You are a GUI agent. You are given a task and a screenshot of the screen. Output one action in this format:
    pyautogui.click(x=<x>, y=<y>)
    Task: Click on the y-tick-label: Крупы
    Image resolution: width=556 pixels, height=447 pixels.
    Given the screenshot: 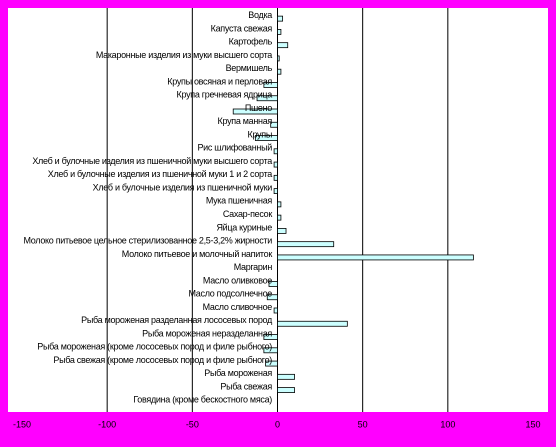 What is the action you would take?
    pyautogui.click(x=260, y=134)
    